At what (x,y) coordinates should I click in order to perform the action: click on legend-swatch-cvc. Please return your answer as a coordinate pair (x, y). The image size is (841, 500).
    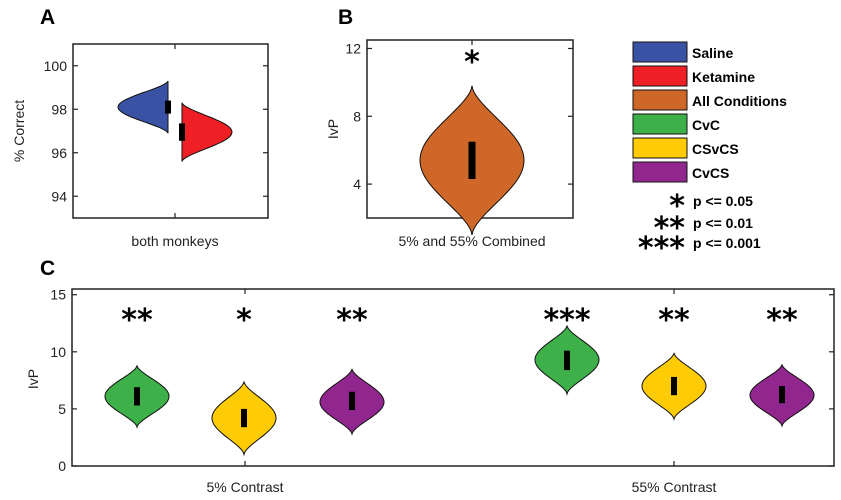
    Looking at the image, I should click on (660, 124).